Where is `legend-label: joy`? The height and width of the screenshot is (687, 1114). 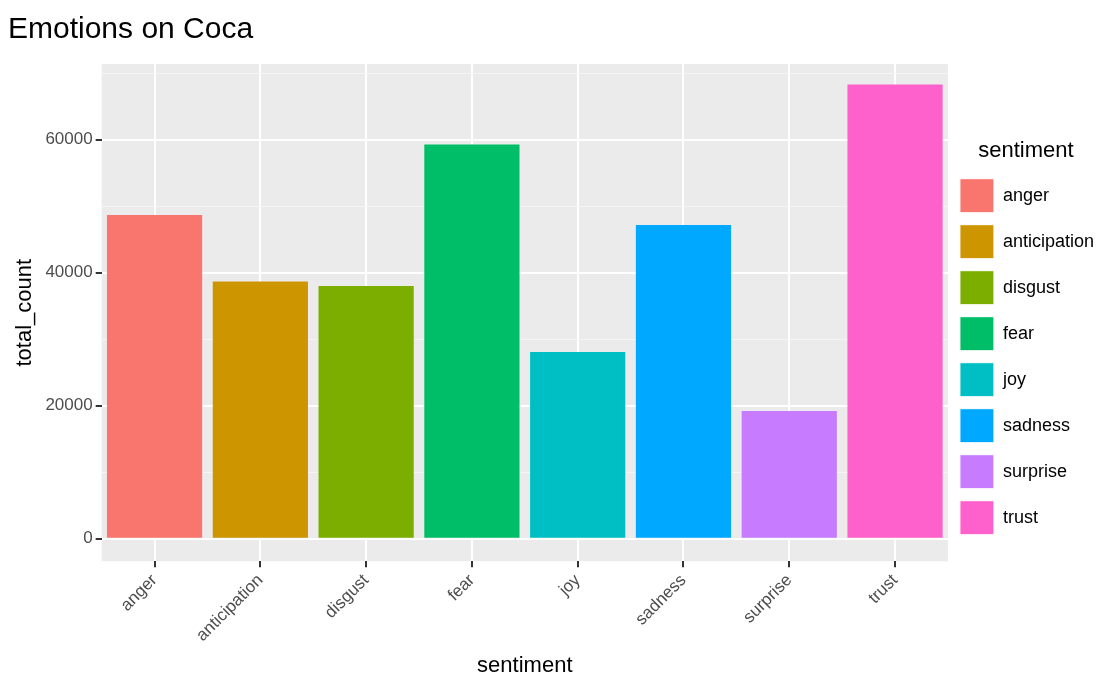
legend-label: joy is located at coordinates (1013, 378).